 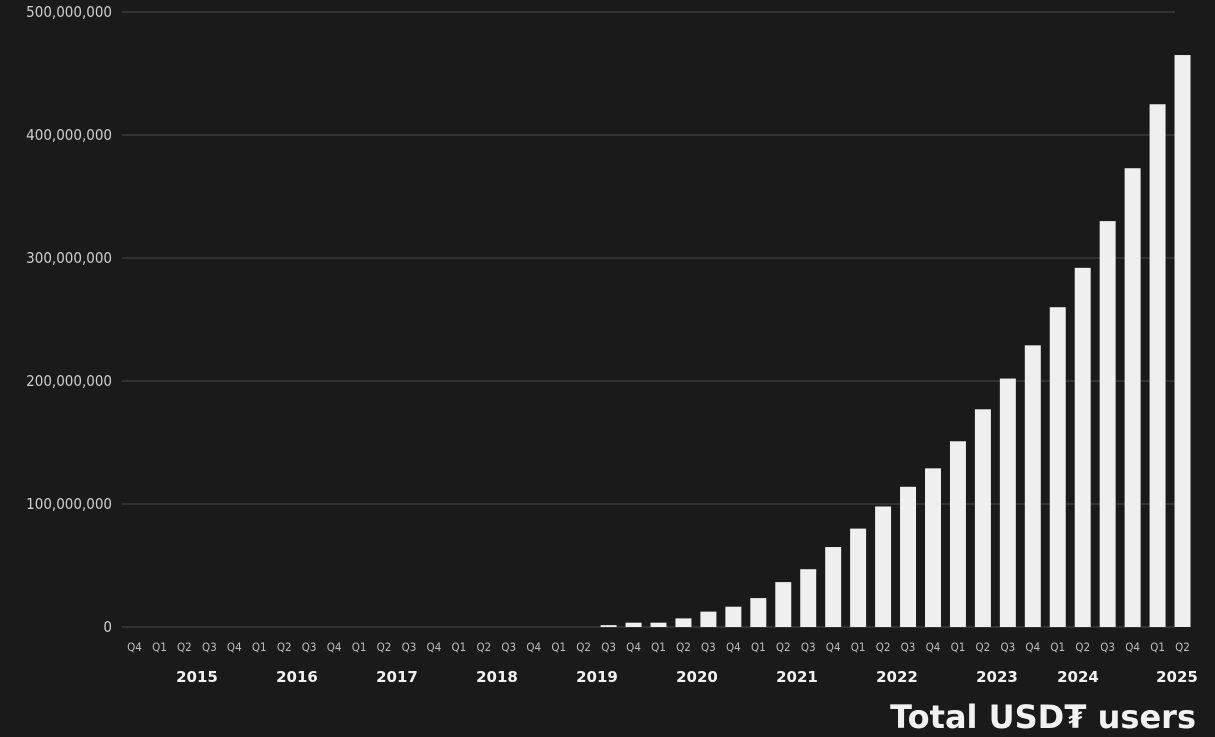 What do you see at coordinates (107, 627) in the screenshot?
I see `y-tick-label: 0` at bounding box center [107, 627].